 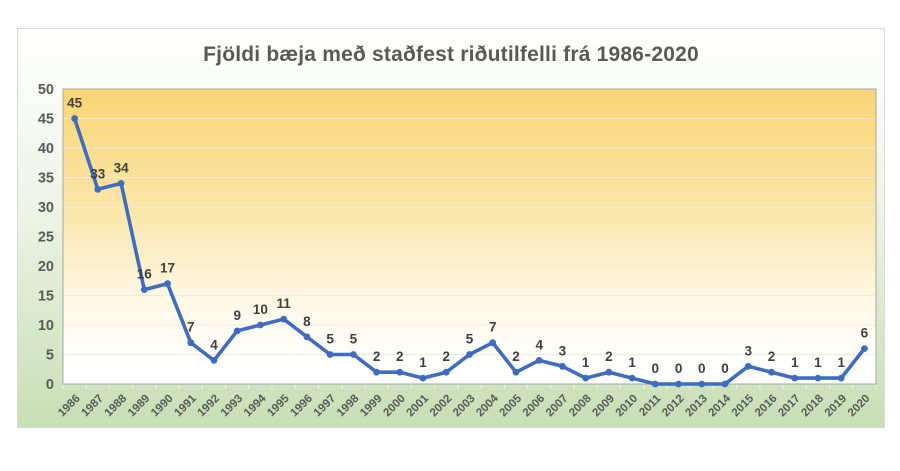 What do you see at coordinates (627, 406) in the screenshot?
I see `x-axis-tick-label: 2010` at bounding box center [627, 406].